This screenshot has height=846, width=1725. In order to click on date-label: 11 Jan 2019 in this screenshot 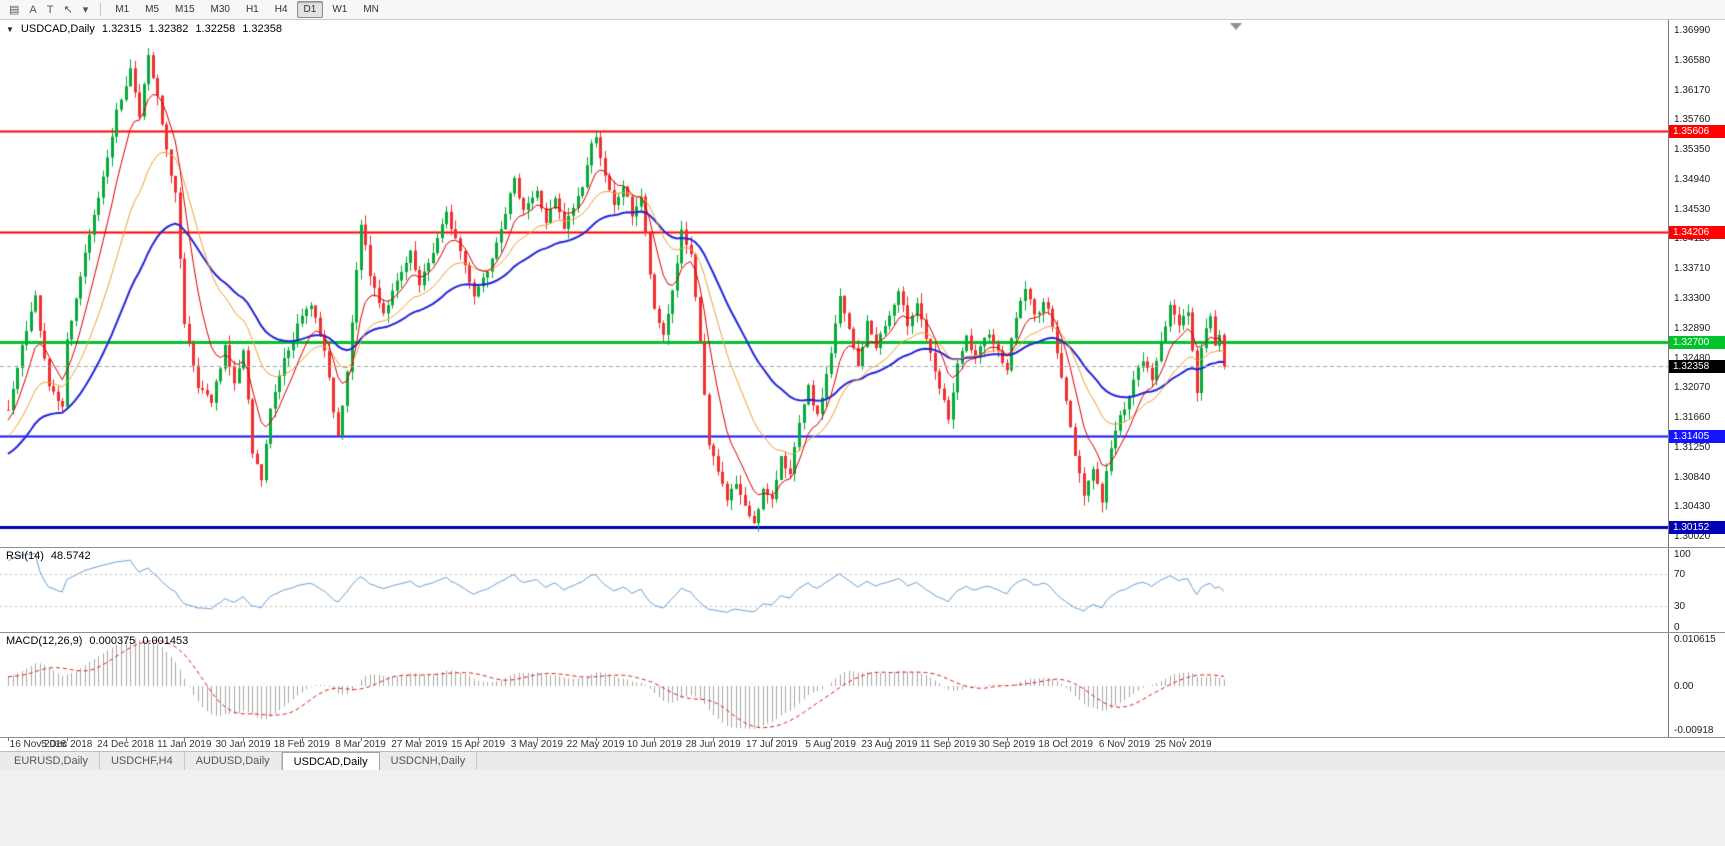, I will do `click(184, 744)`.